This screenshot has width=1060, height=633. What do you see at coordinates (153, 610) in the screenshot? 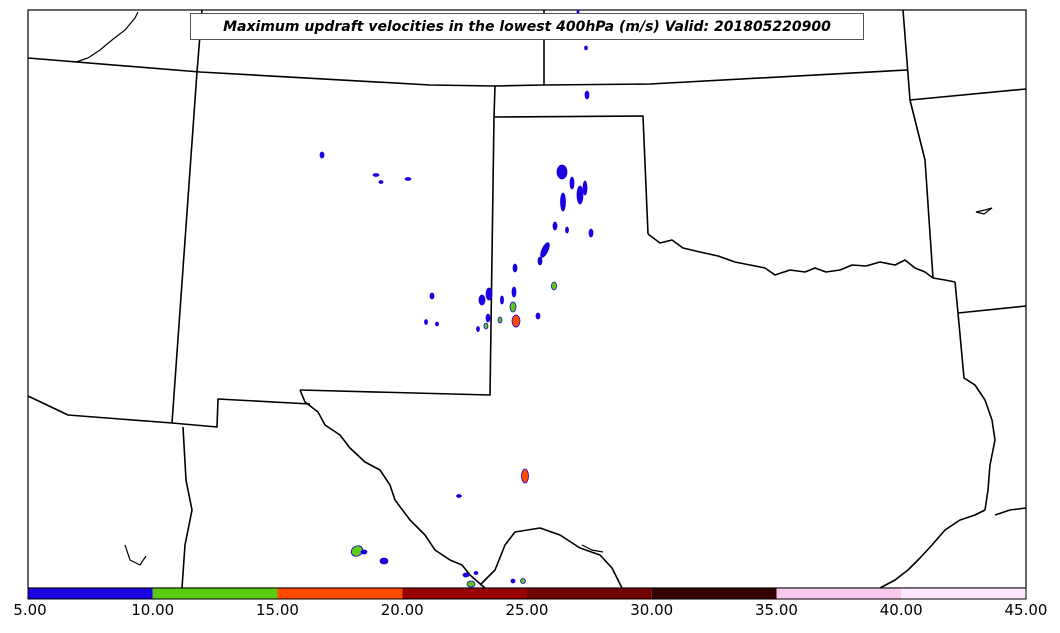
I see `colorbar-tick-label: 10.00` at bounding box center [153, 610].